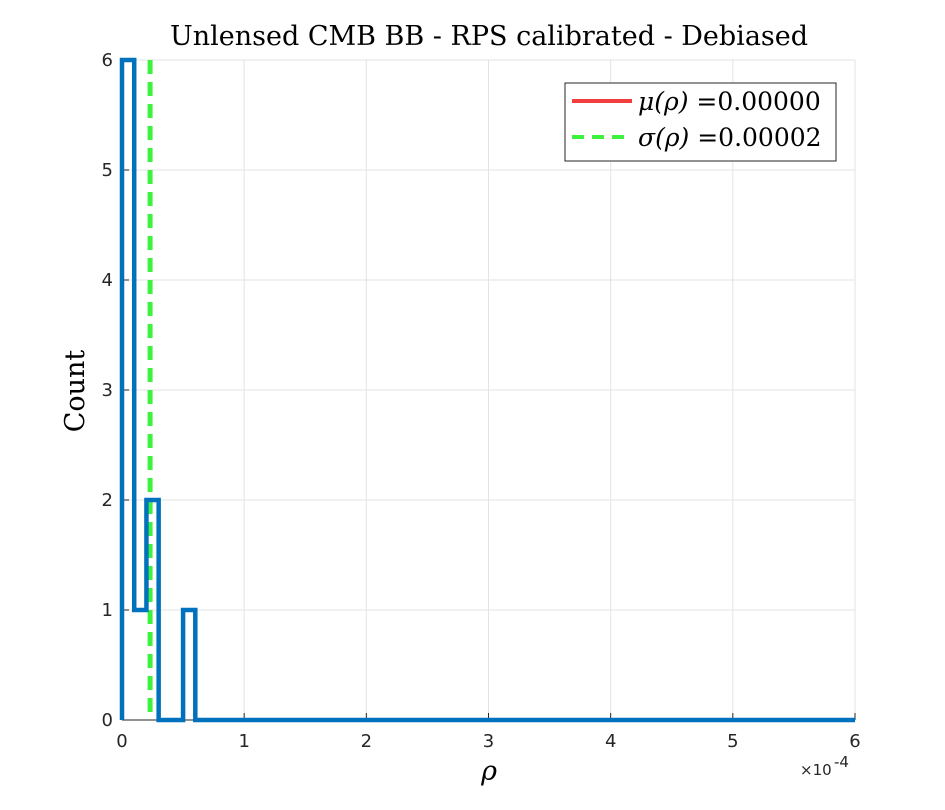  I want to click on legend-sigma-label: σ(ρ) =0.00002, so click(730, 137).